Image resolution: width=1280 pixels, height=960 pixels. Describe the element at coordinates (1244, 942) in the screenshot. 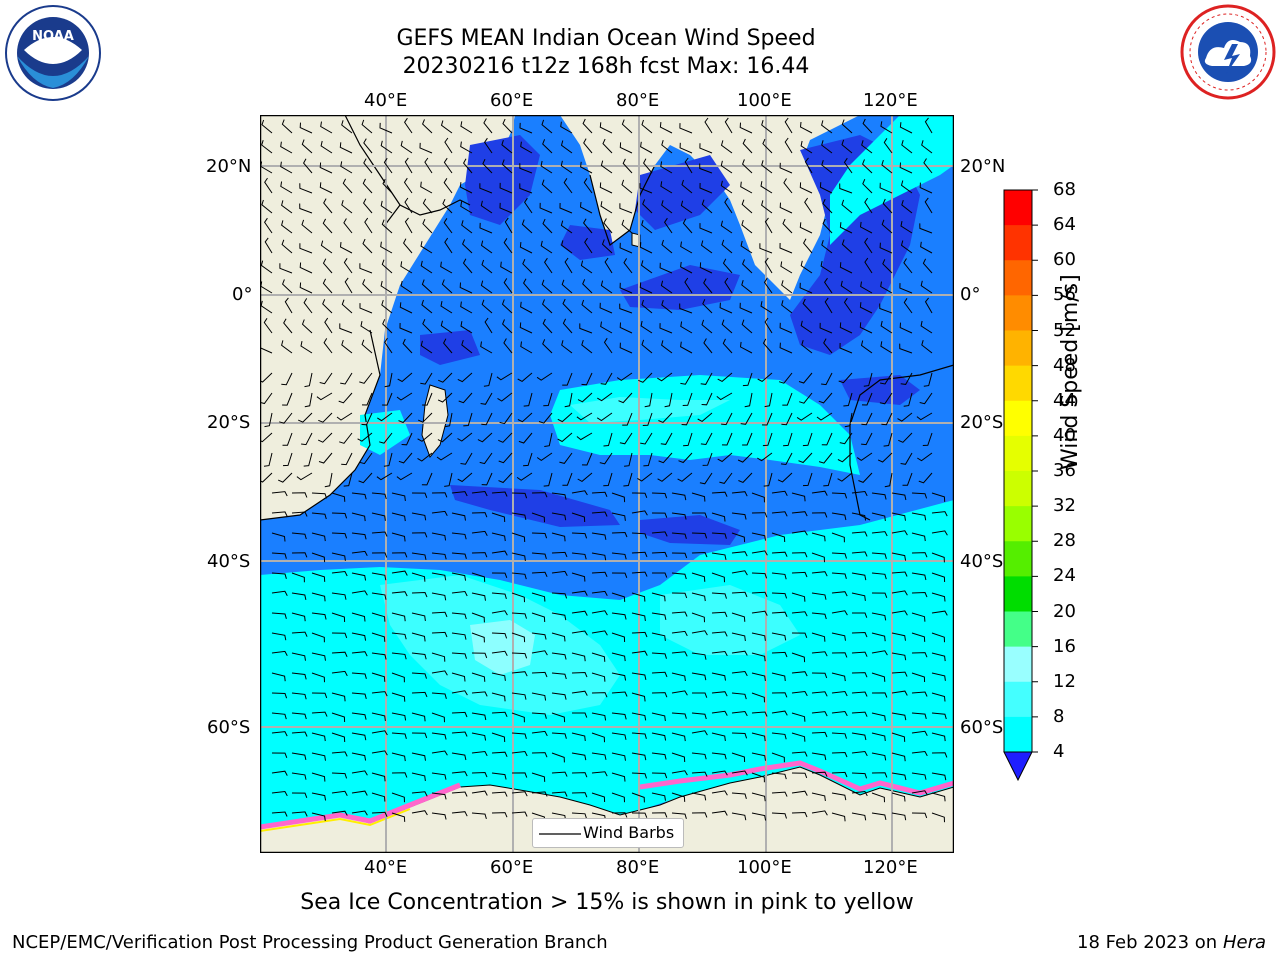

I see `footer-host: Hera` at that location.